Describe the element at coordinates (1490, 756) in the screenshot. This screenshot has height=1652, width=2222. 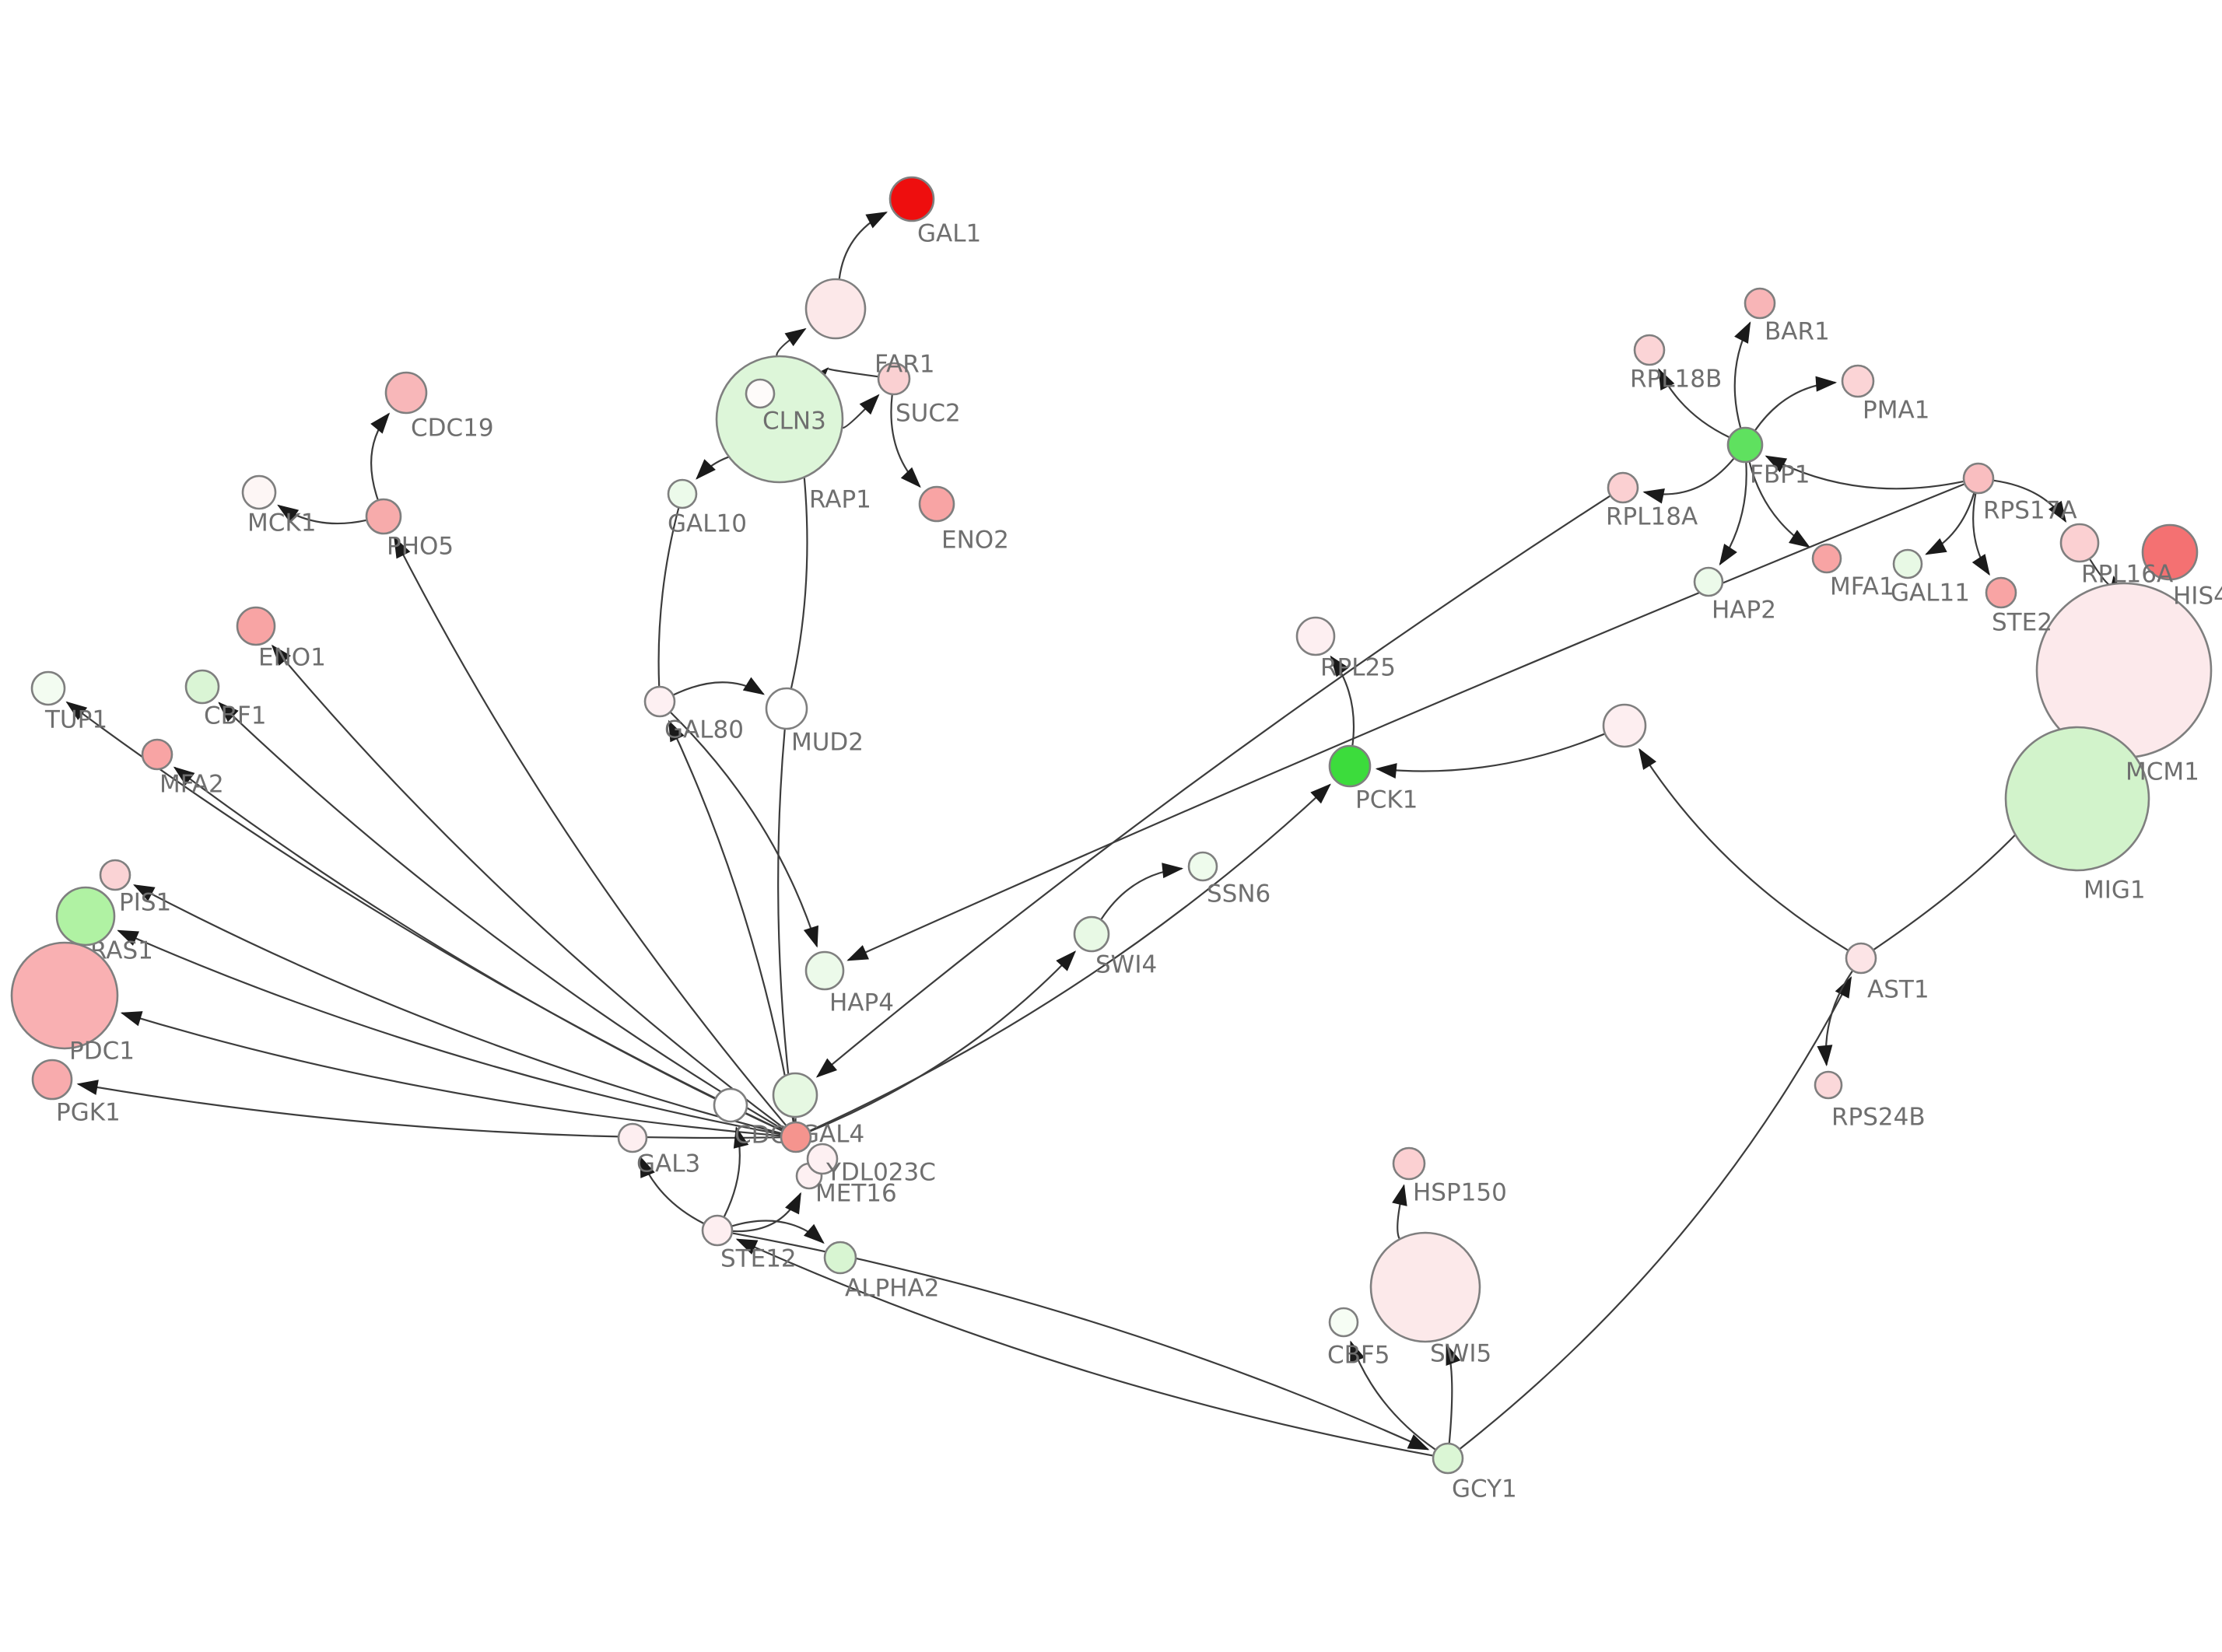
I see `edge-PINKU-PCK1` at that location.